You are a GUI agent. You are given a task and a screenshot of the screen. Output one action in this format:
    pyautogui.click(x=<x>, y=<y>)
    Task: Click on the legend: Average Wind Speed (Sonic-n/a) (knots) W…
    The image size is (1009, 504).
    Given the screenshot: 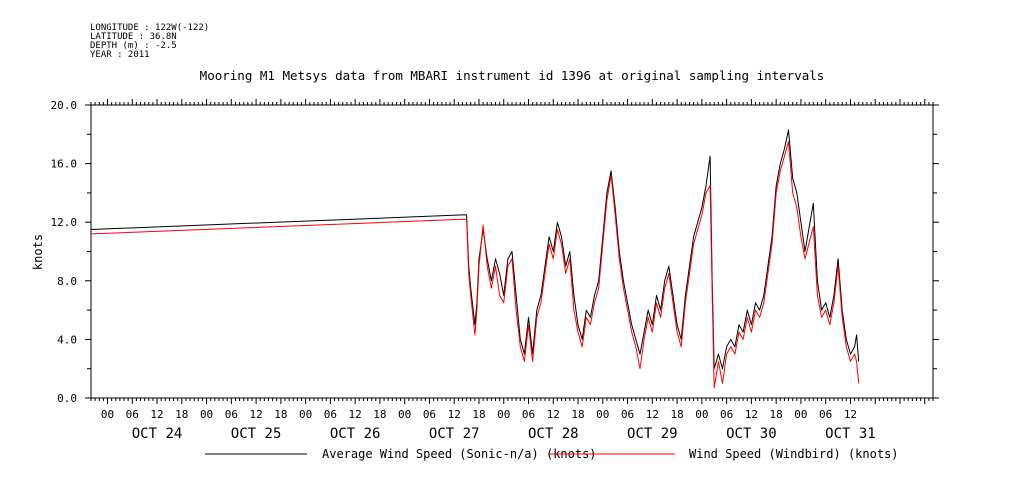 What is the action you would take?
    pyautogui.click(x=552, y=454)
    